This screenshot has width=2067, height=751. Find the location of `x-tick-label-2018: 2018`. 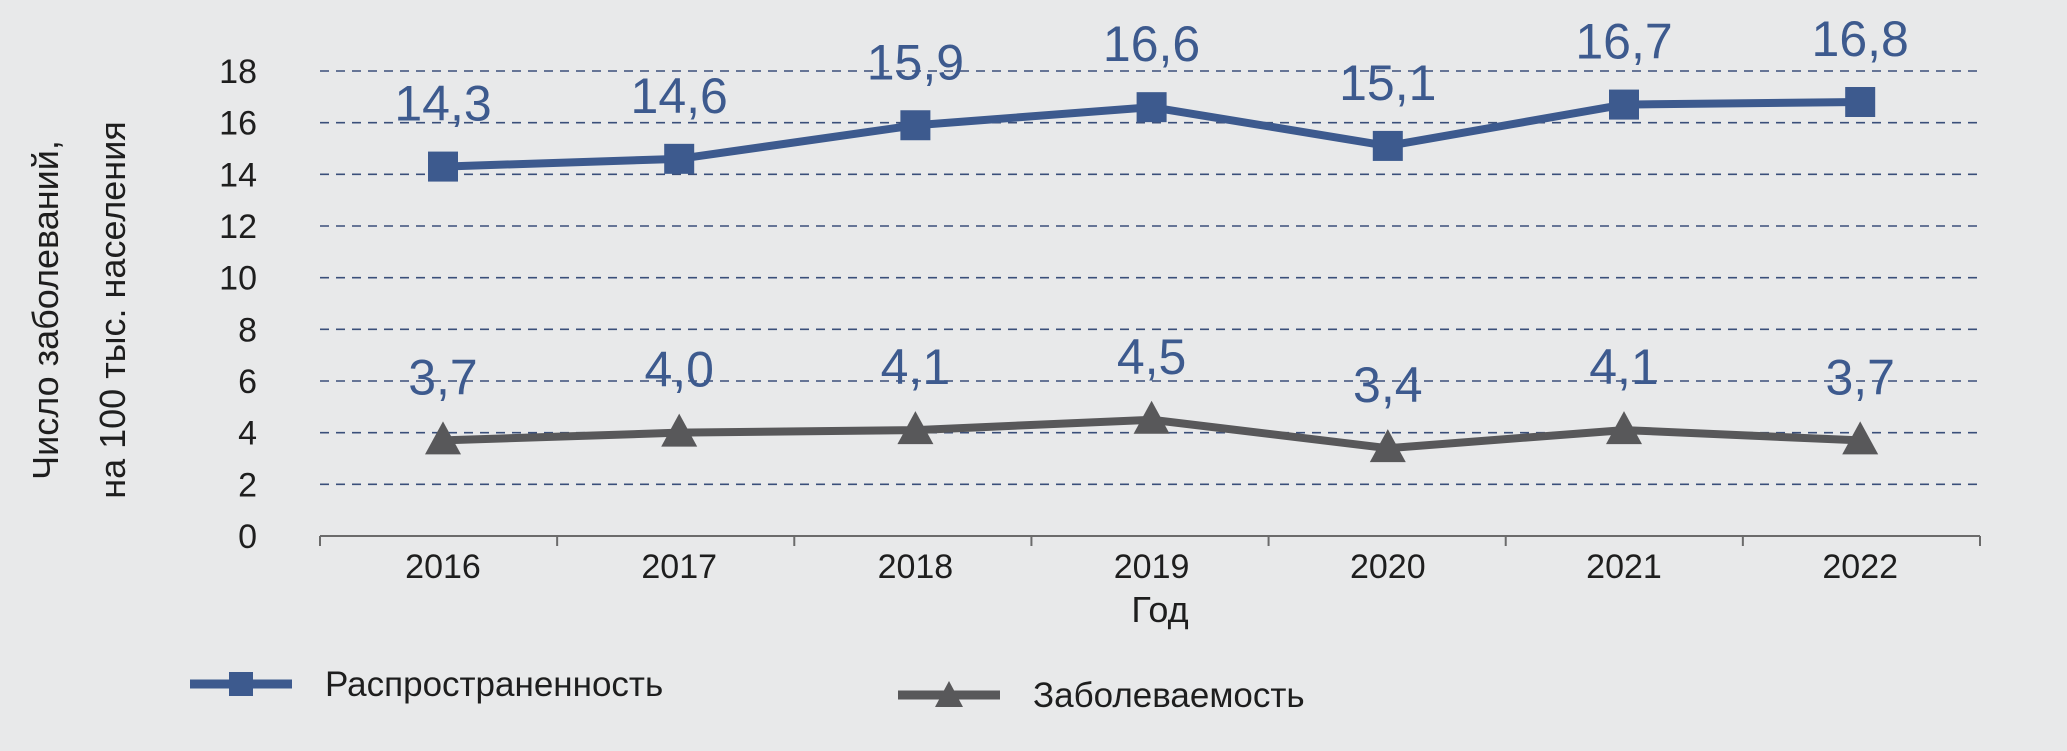

x-tick-label-2018: 2018 is located at coordinates (916, 567).